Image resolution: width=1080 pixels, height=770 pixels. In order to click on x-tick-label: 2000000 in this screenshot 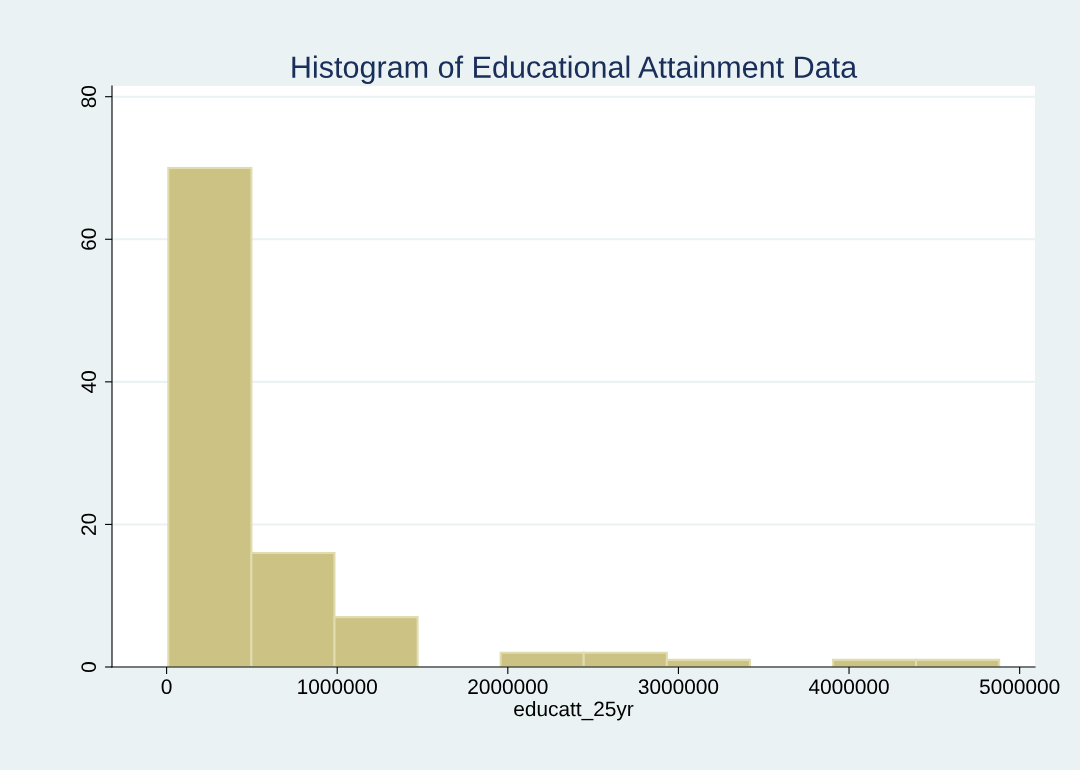, I will do `click(508, 687)`.